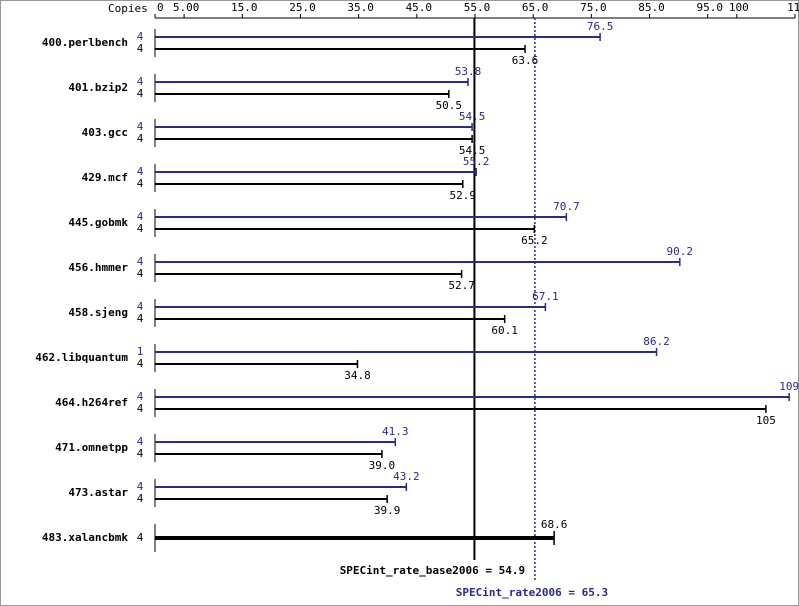 This screenshot has width=799, height=606. Describe the element at coordinates (651, 7) in the screenshot. I see `x-tick-label: 85.0` at that location.